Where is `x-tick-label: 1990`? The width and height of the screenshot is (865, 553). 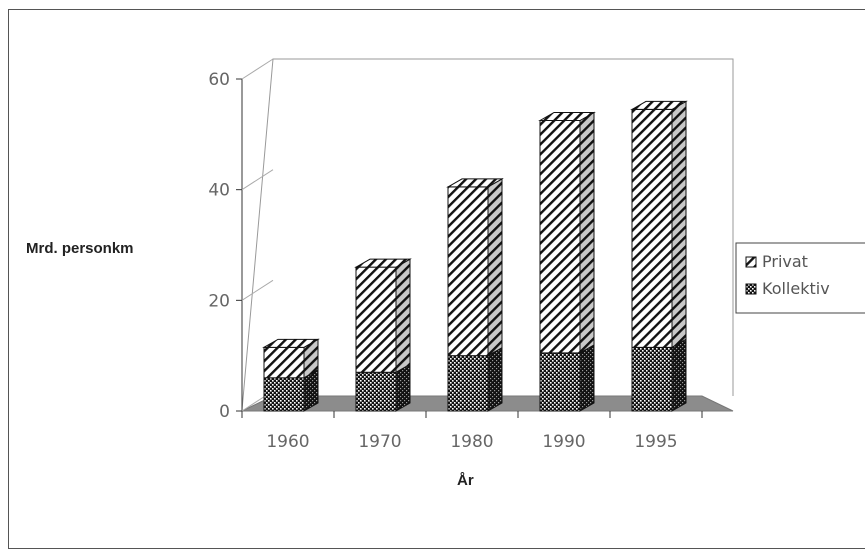
x-tick-label: 1990 is located at coordinates (563, 442).